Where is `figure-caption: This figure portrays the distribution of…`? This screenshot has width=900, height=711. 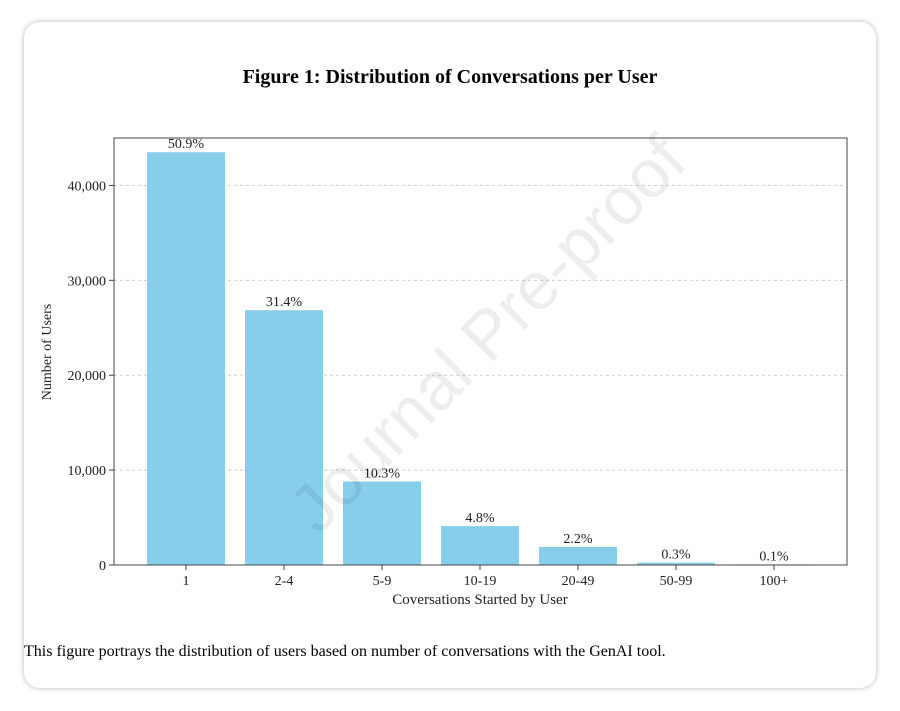
figure-caption: This figure portrays the distribution of… is located at coordinates (345, 651).